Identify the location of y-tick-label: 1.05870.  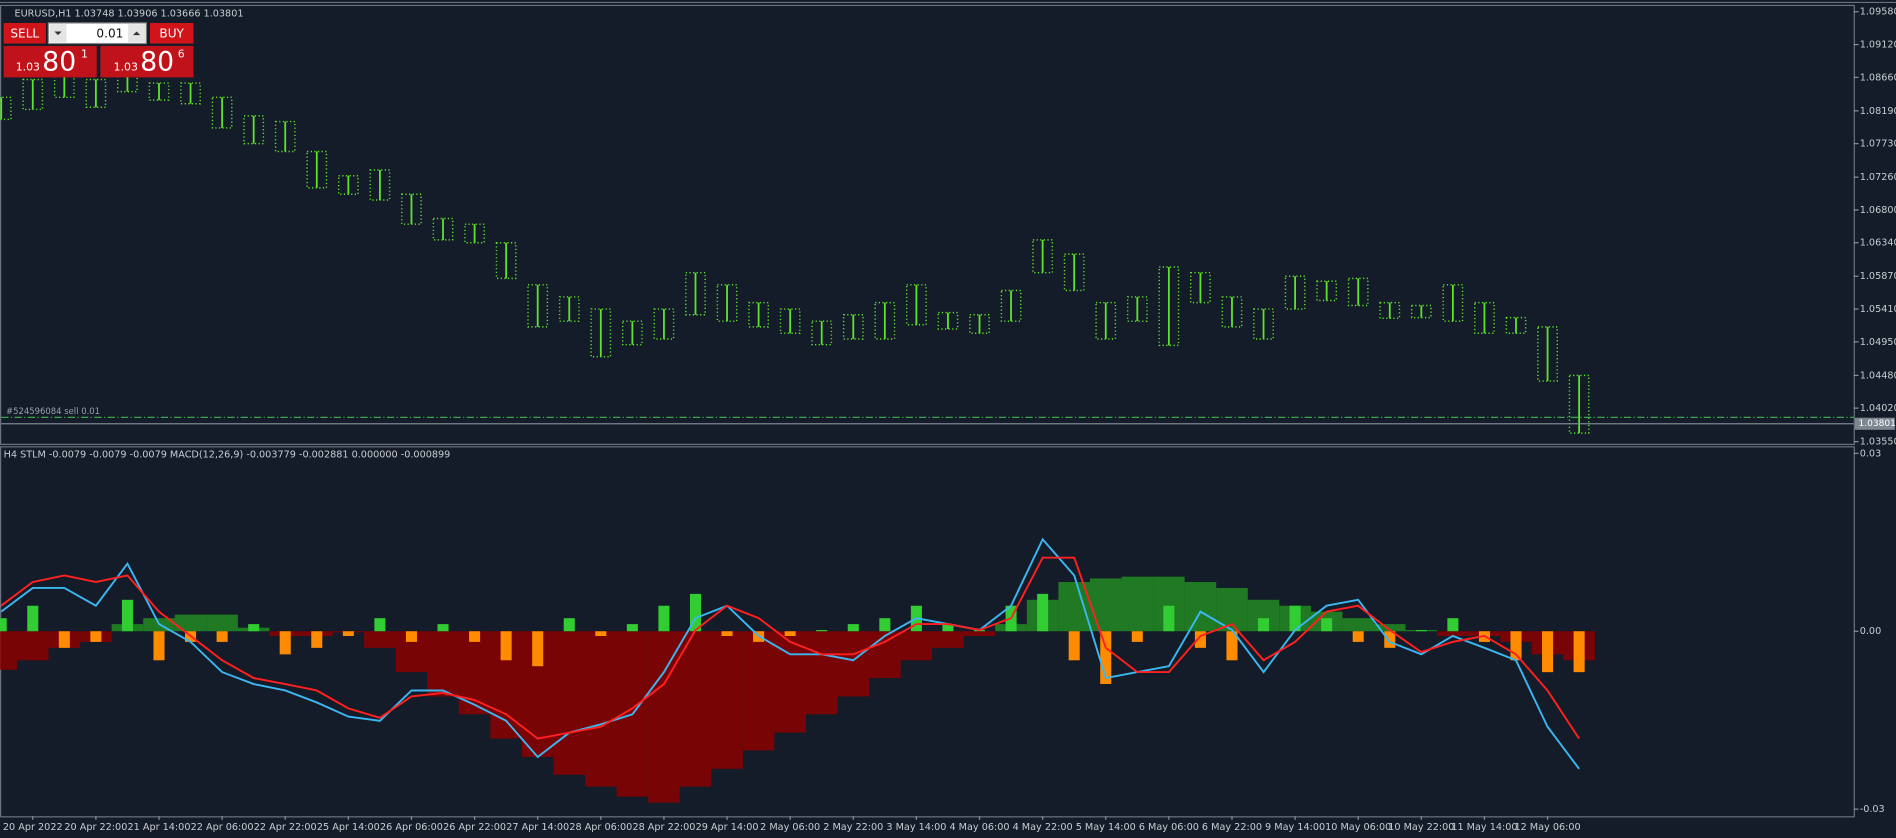
(1878, 276).